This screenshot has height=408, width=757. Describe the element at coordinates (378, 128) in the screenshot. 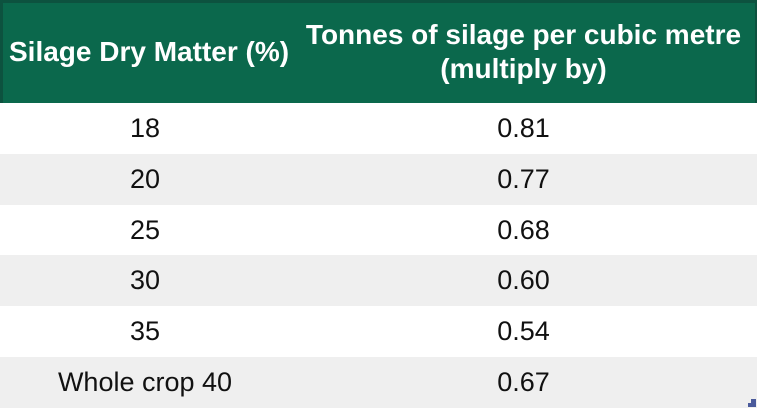

I see `table-row: 18 0.81` at that location.